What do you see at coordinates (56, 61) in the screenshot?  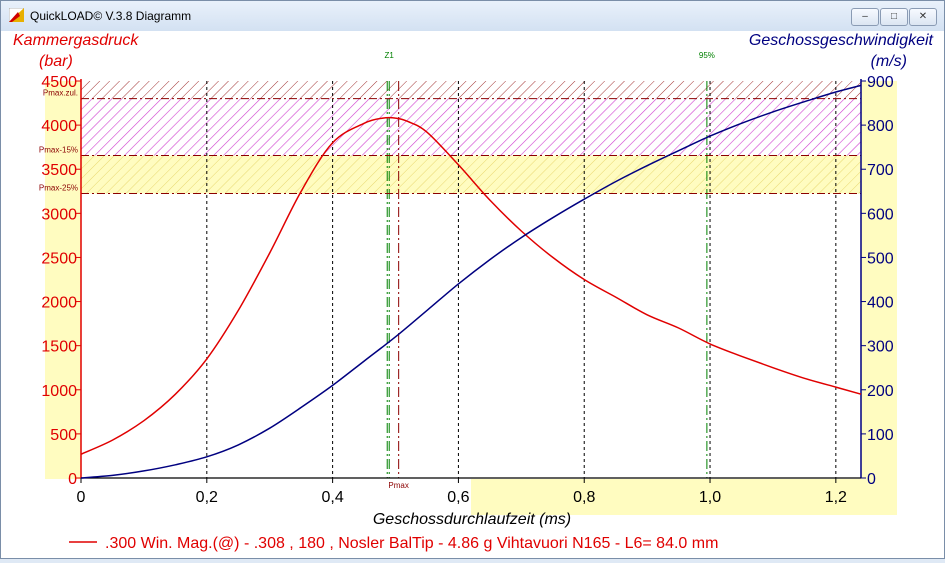 I see `left-axis-label-line2: (bar)` at bounding box center [56, 61].